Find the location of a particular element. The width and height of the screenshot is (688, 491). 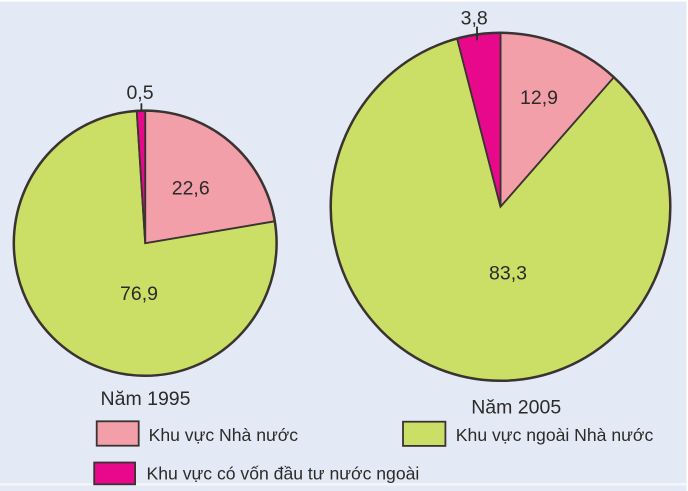

svg-text: Năm 1995 is located at coordinates (146, 399).